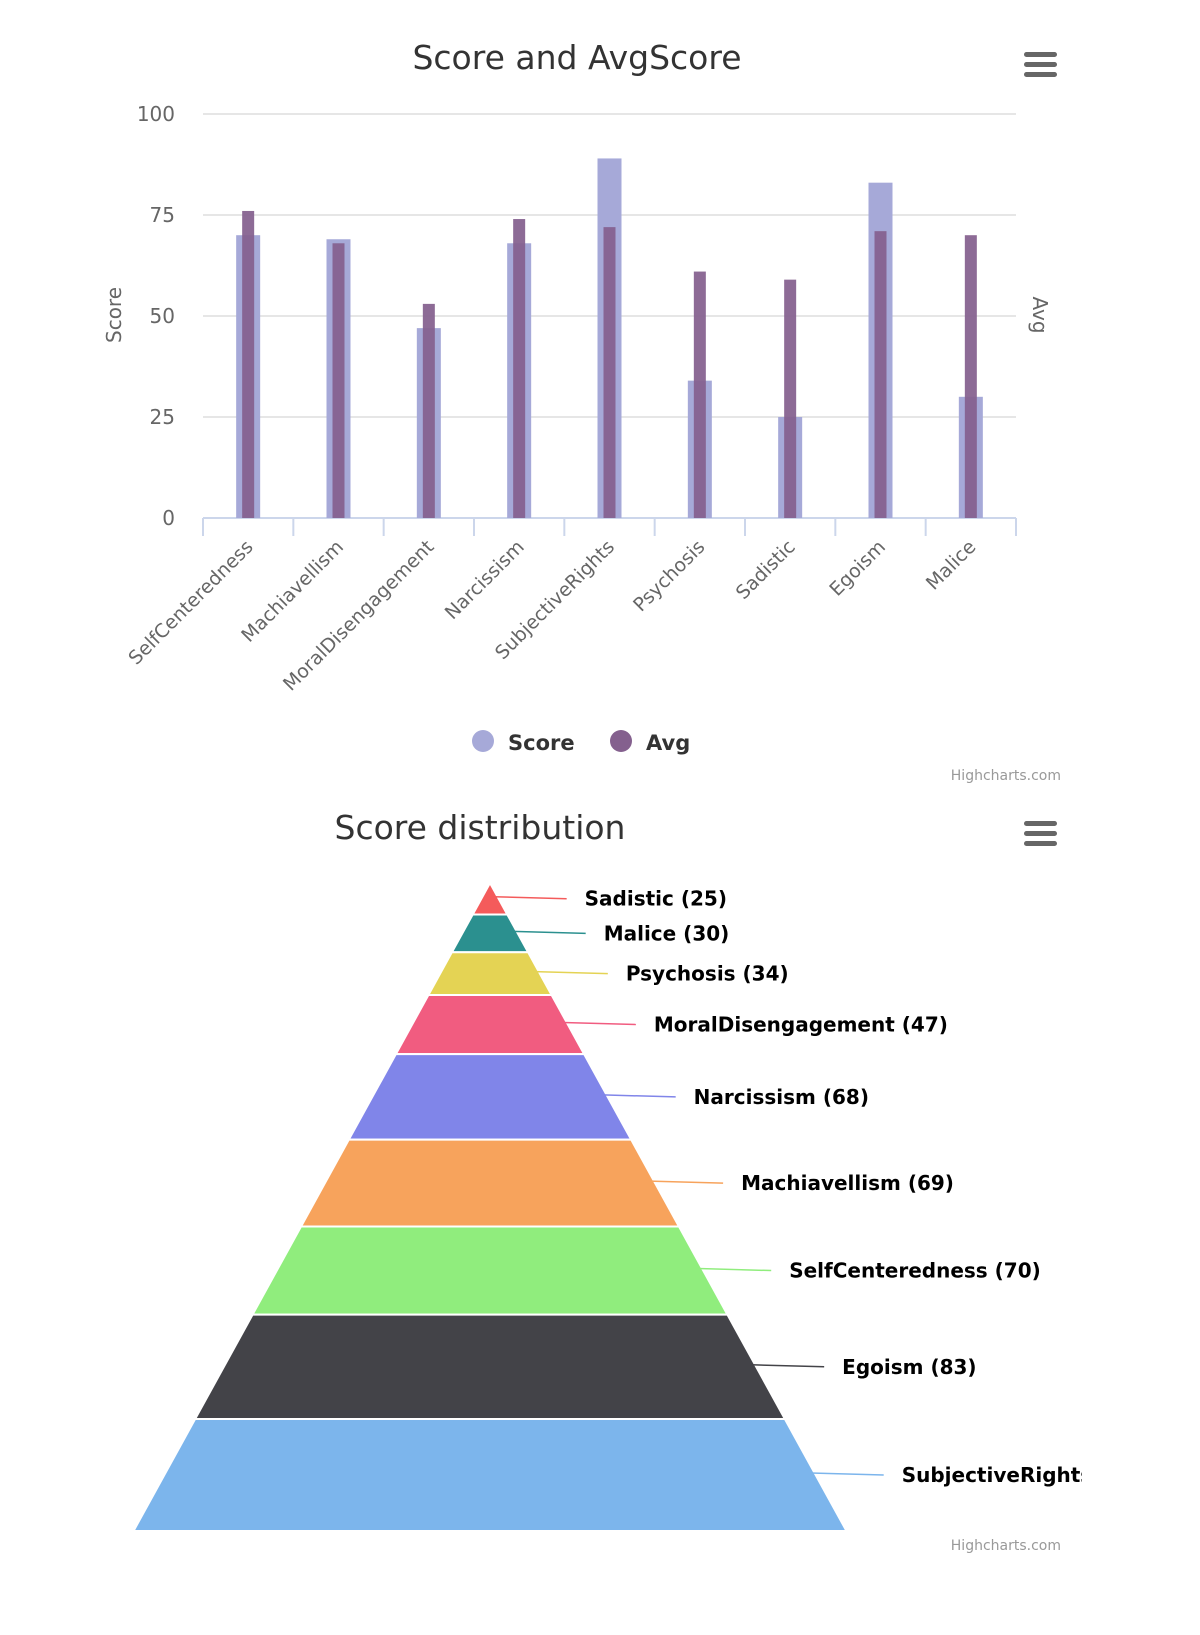 Image resolution: width=1200 pixels, height=1635 pixels. I want to click on x-tick-label: MoralDisengagement, so click(358, 615).